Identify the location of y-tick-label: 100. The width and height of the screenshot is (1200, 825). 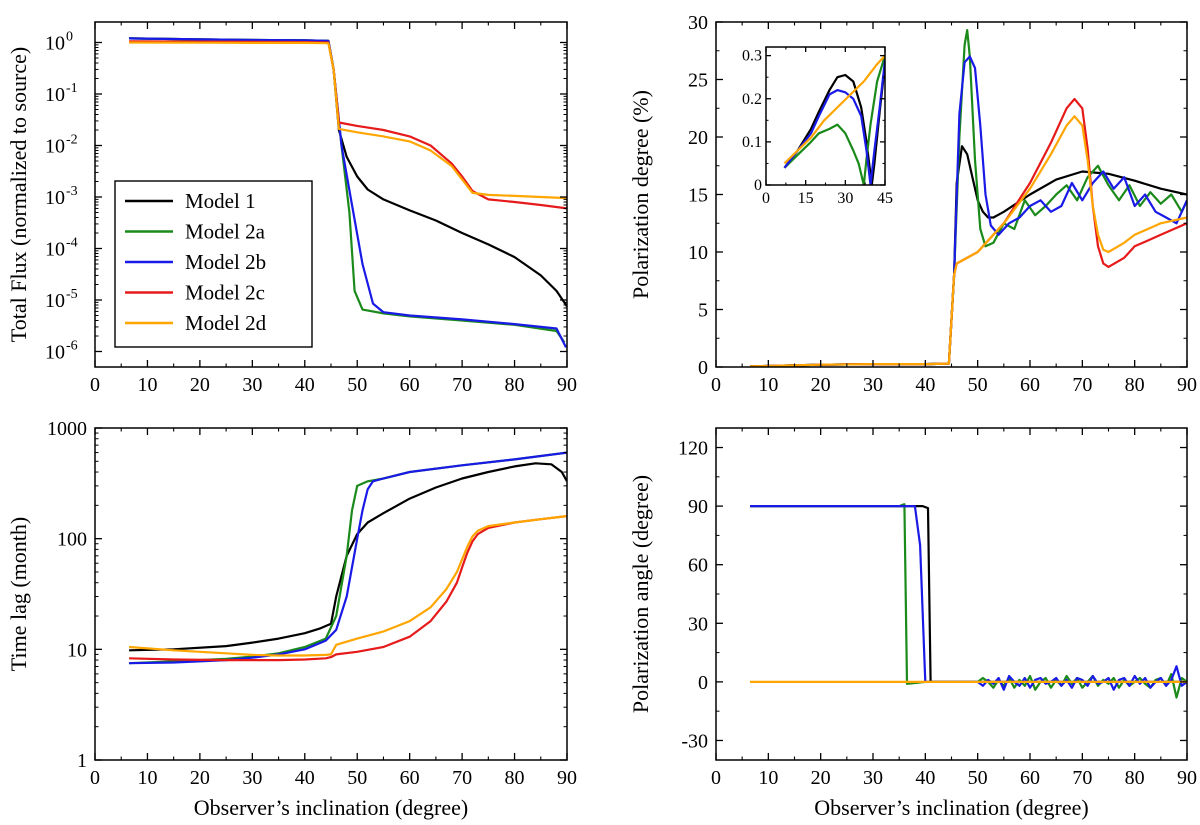
(72, 540).